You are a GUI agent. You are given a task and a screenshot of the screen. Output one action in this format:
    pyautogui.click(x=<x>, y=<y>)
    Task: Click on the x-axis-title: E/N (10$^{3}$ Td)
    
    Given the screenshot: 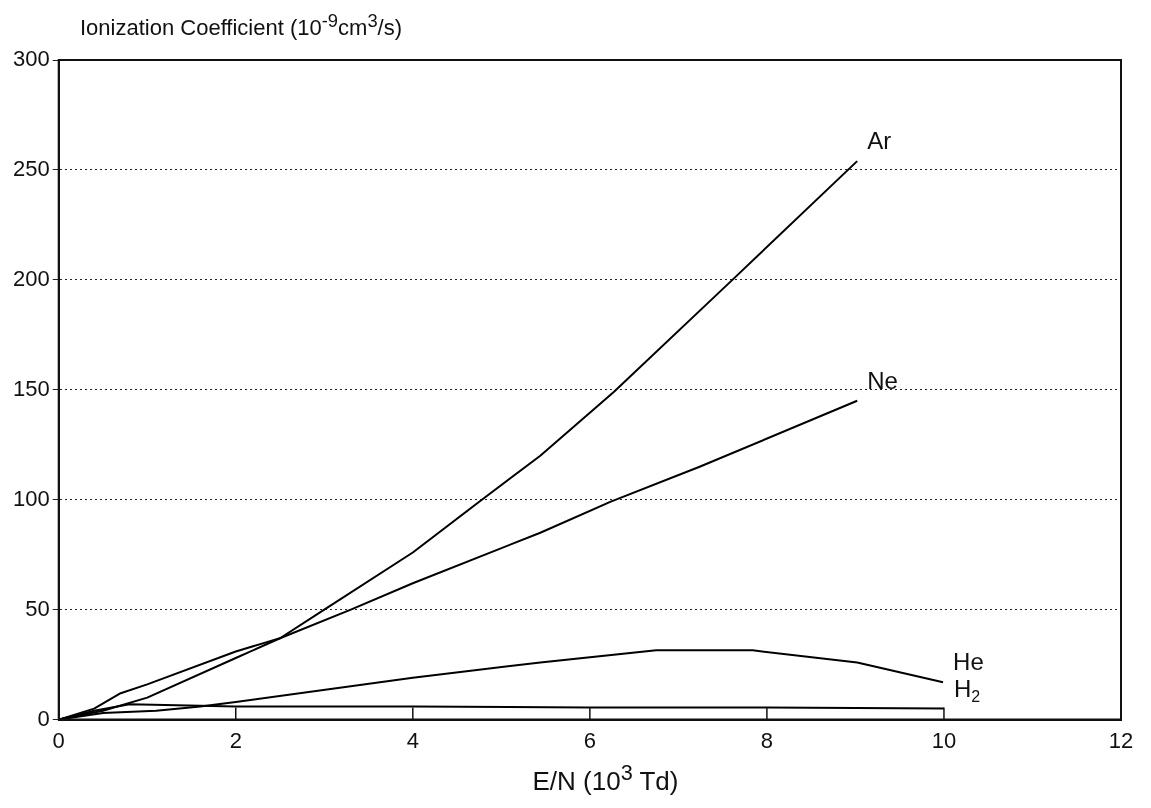 What is the action you would take?
    pyautogui.click(x=605, y=778)
    